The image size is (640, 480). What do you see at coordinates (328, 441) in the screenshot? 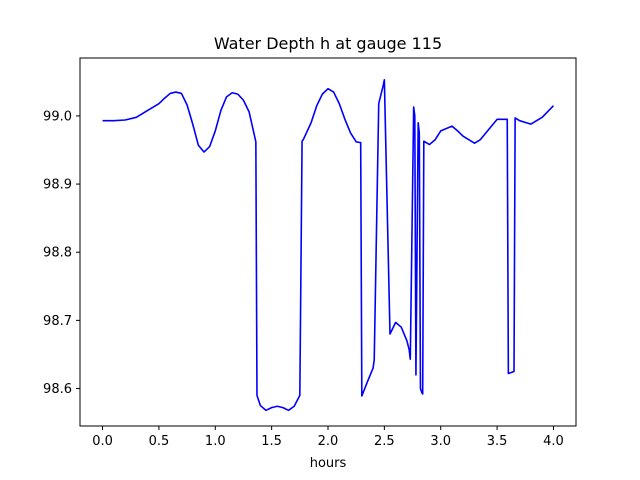
I see `x-tick-label: 2.0` at bounding box center [328, 441].